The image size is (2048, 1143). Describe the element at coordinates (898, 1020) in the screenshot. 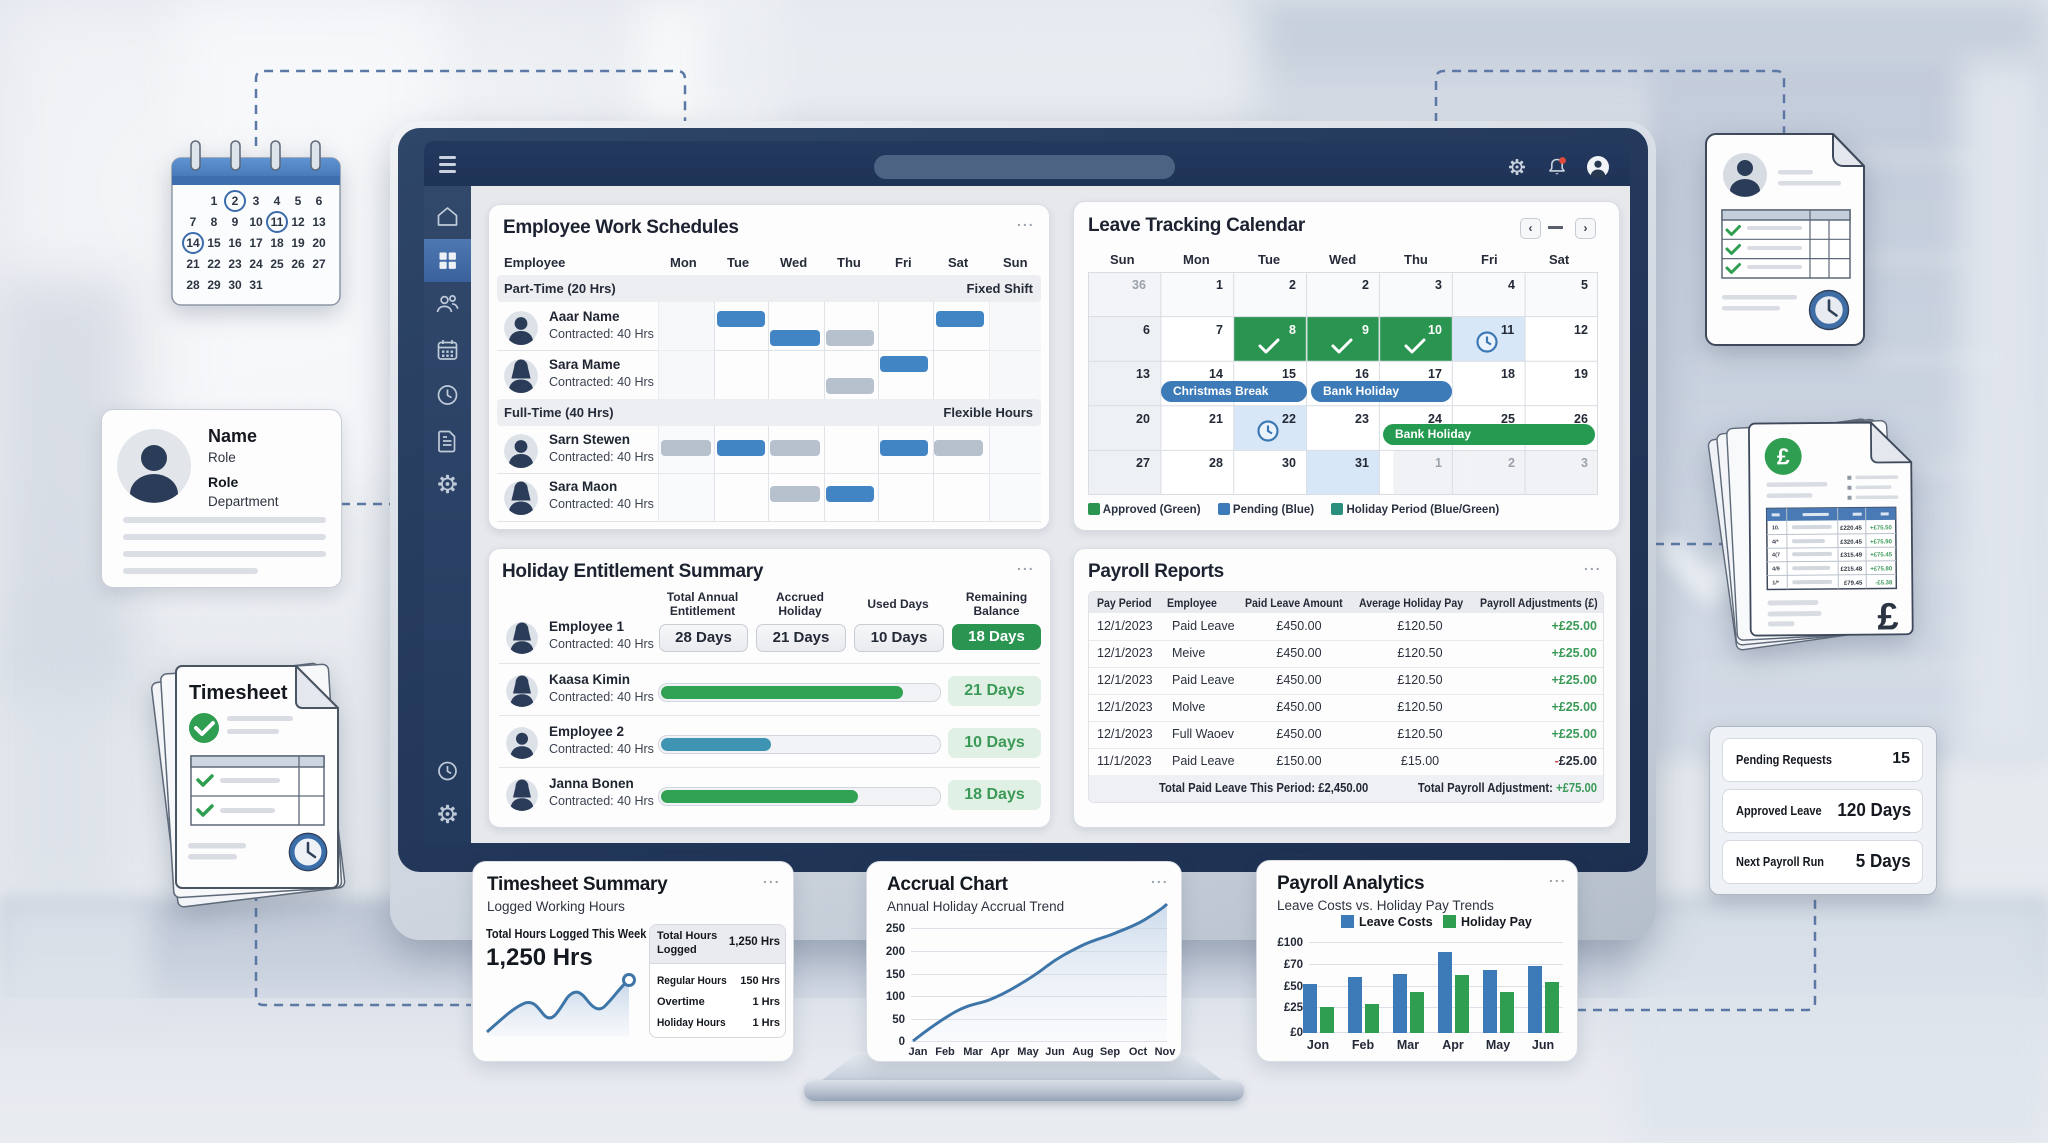

I see `svg-text: 50` at that location.